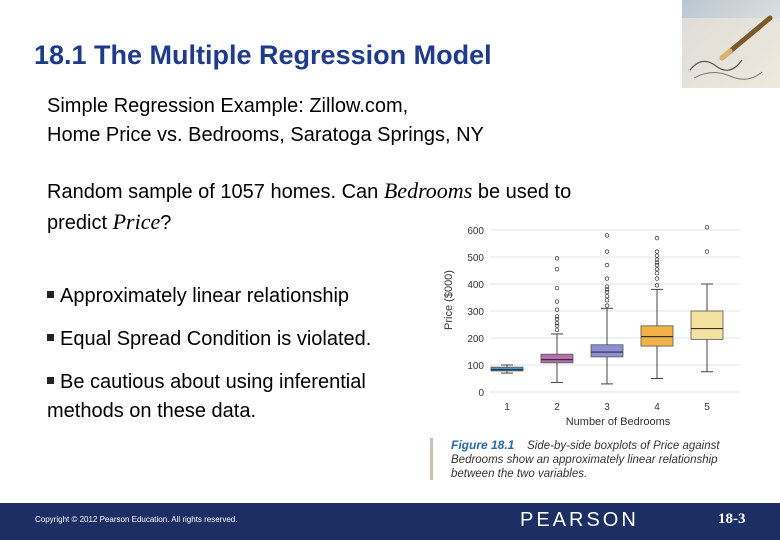  Describe the element at coordinates (579, 520) in the screenshot. I see `pearson-logo: PEARSON` at that location.